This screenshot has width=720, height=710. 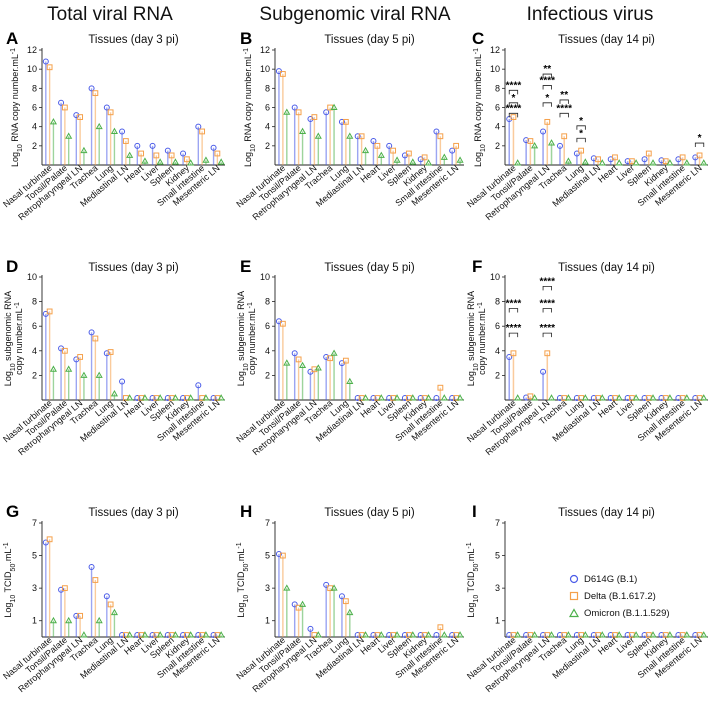 I want to click on legend-d614g-label: D614G (B.1), so click(x=610, y=579).